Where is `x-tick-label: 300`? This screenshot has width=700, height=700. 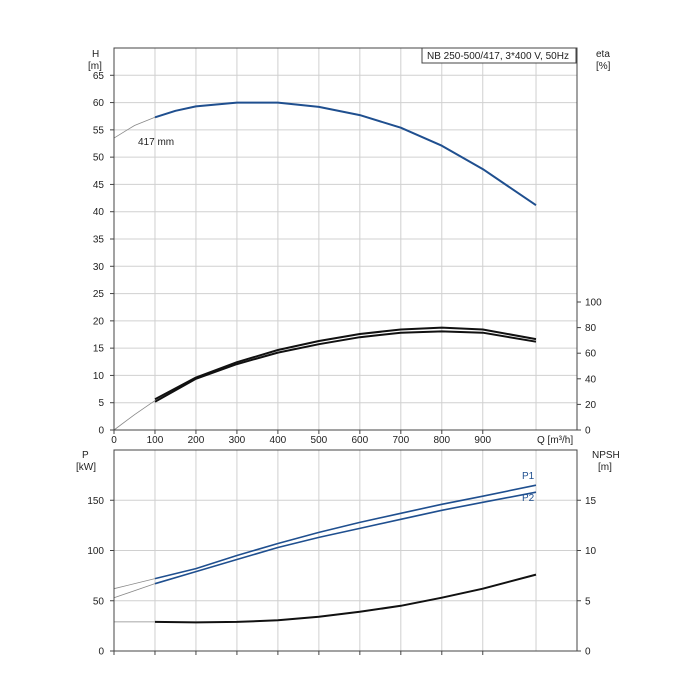 x-tick-label: 300 is located at coordinates (237, 440).